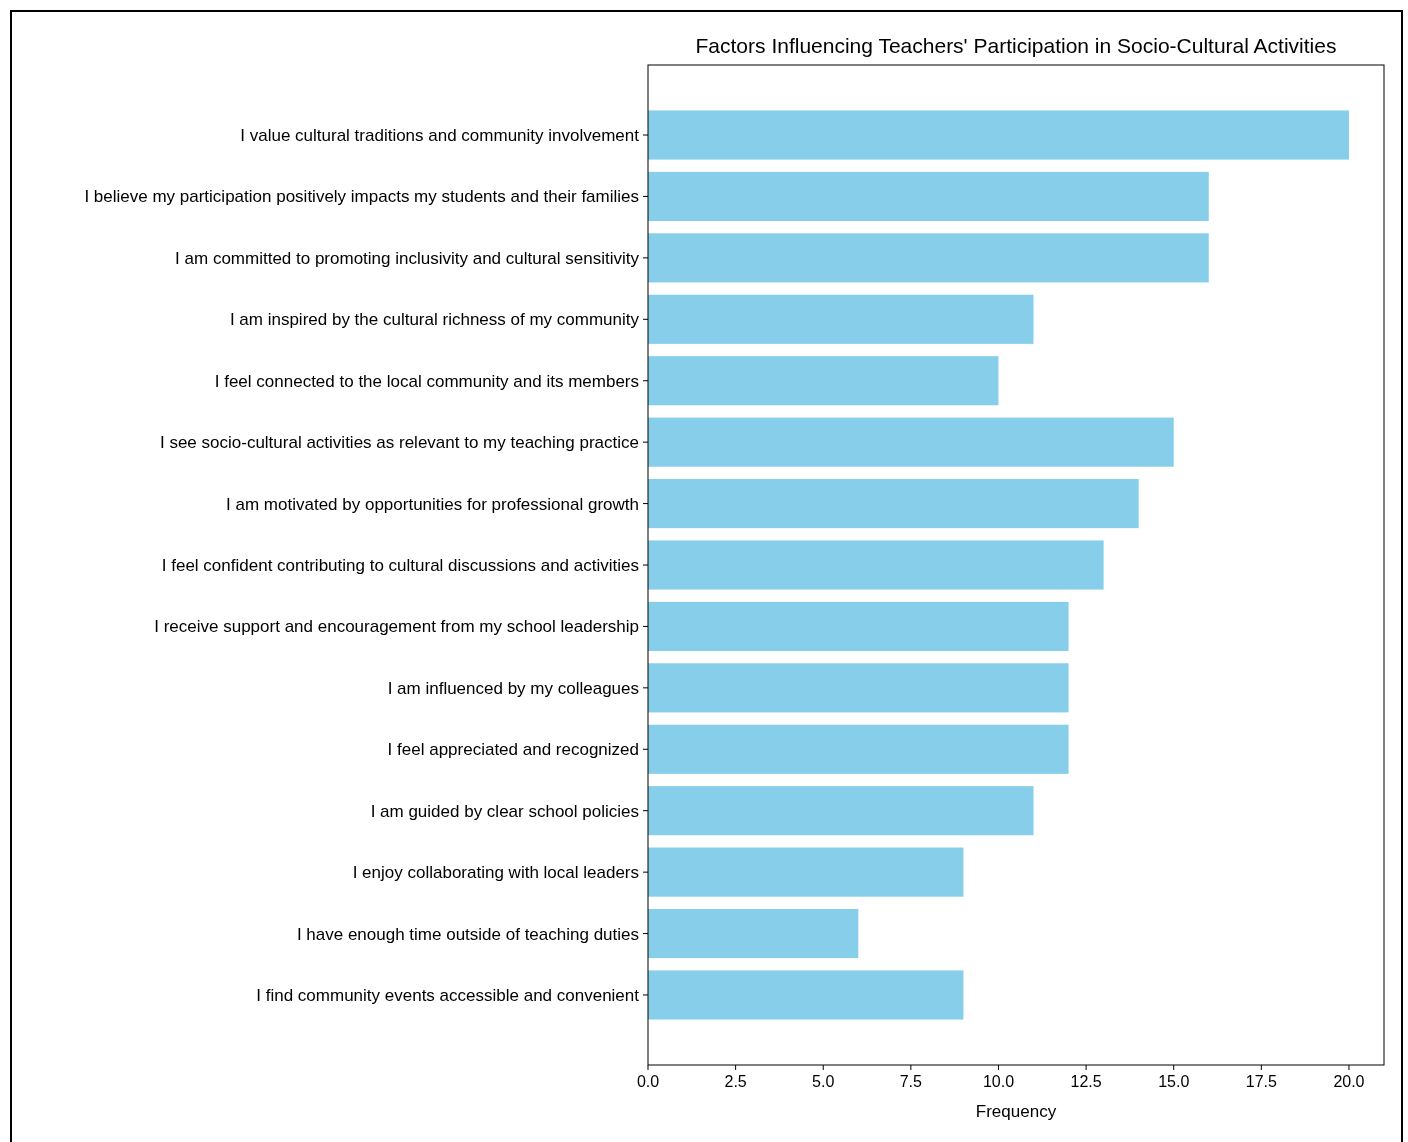 The width and height of the screenshot is (1408, 1142). What do you see at coordinates (396, 627) in the screenshot?
I see `y-tick-label: I receive support and encouragement from my school leadership` at bounding box center [396, 627].